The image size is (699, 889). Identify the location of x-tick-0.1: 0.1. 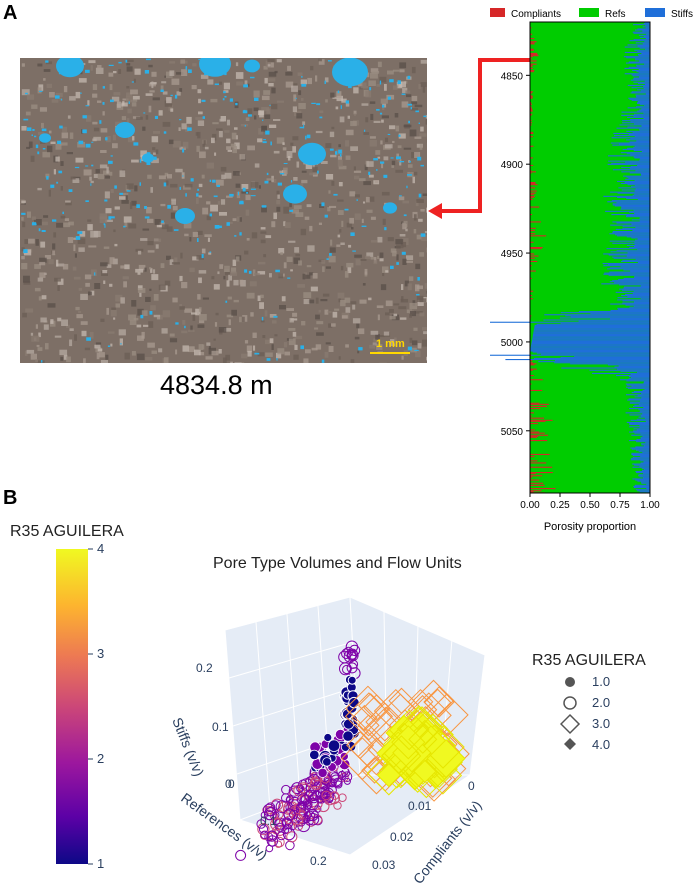
(268, 821).